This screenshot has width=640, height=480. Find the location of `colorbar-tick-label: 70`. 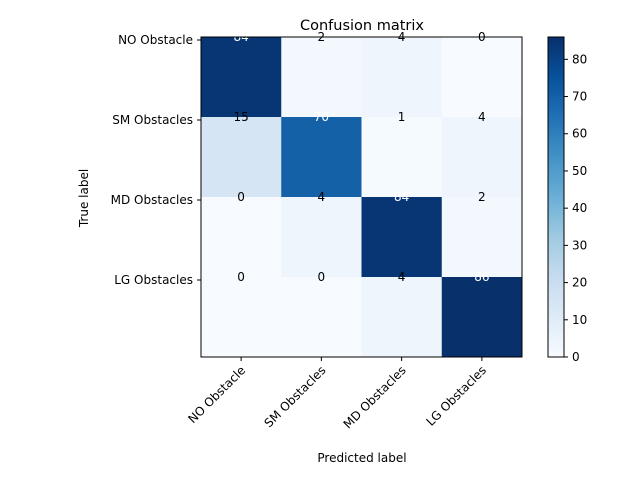

colorbar-tick-label: 70 is located at coordinates (579, 97).